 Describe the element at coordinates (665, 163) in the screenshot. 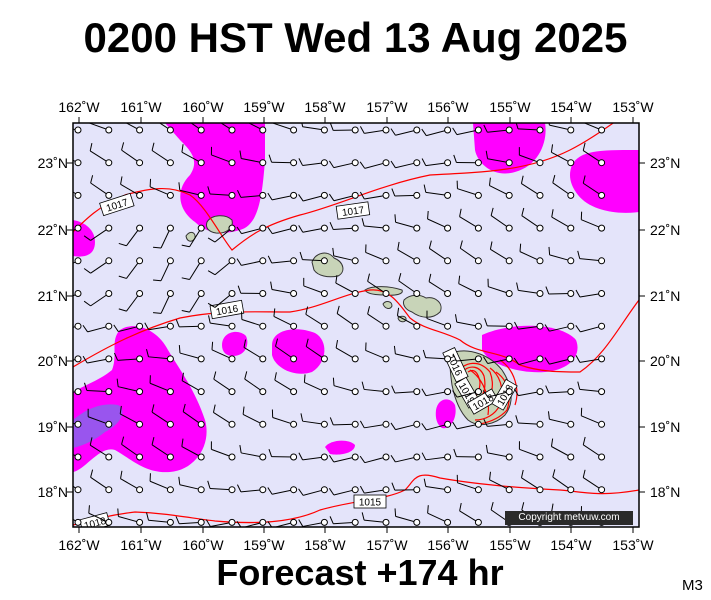

I see `lat-label: 23˚N` at that location.